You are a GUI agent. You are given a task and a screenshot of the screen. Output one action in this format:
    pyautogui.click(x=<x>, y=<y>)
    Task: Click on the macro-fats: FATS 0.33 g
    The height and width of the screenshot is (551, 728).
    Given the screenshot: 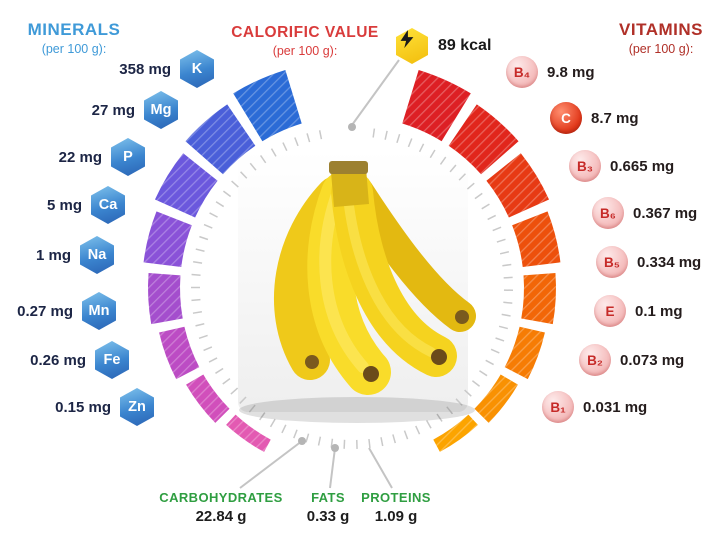 What is the action you would take?
    pyautogui.click(x=328, y=507)
    